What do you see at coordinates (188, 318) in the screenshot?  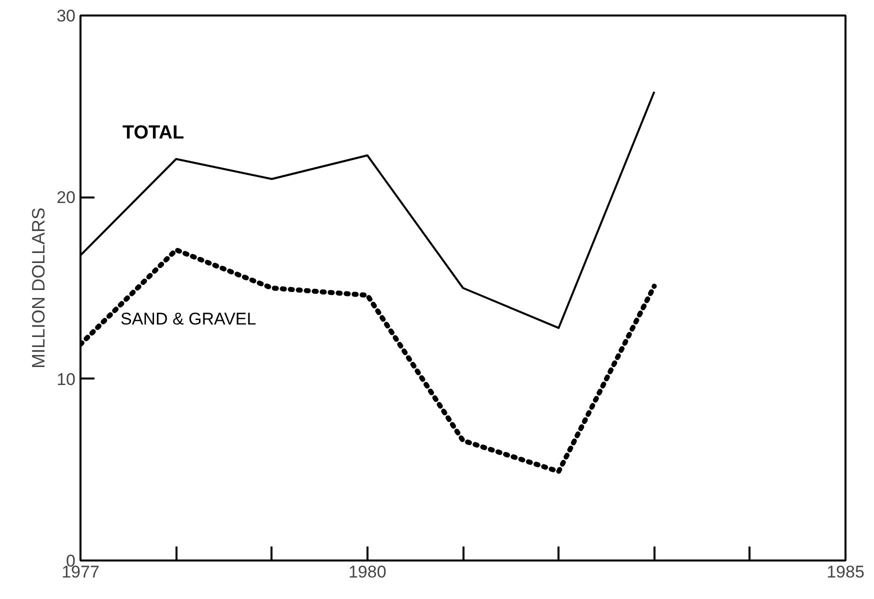 I see `series-label: SAND & GRAVEL` at bounding box center [188, 318].